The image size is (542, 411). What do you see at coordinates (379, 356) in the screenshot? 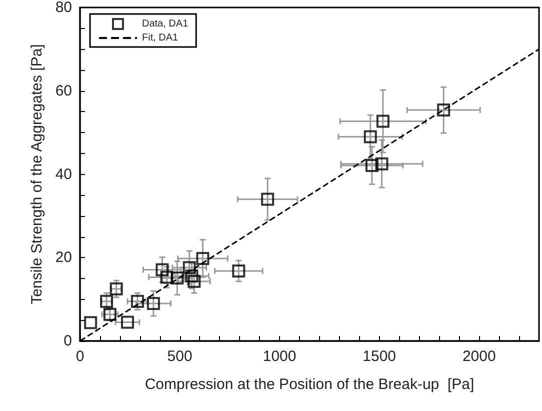
I see `x-tick-label: 1500` at bounding box center [379, 356].